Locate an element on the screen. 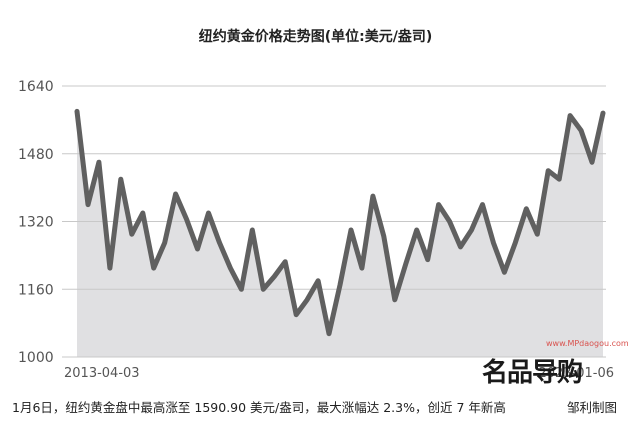 This screenshot has width=631, height=425. y-tick-label: 1160 is located at coordinates (36, 290).